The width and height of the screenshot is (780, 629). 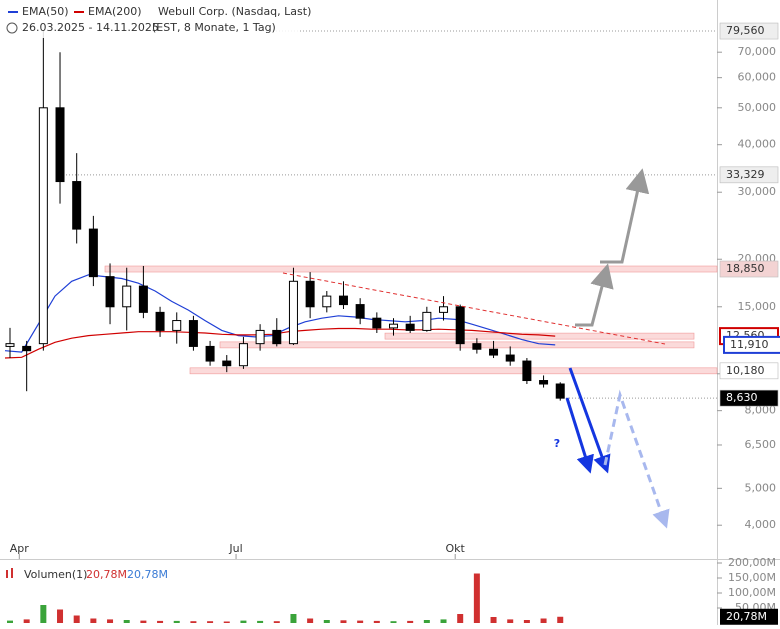 What do you see at coordinates (757, 144) in the screenshot?
I see `y-tick-label: 40,000` at bounding box center [757, 144].